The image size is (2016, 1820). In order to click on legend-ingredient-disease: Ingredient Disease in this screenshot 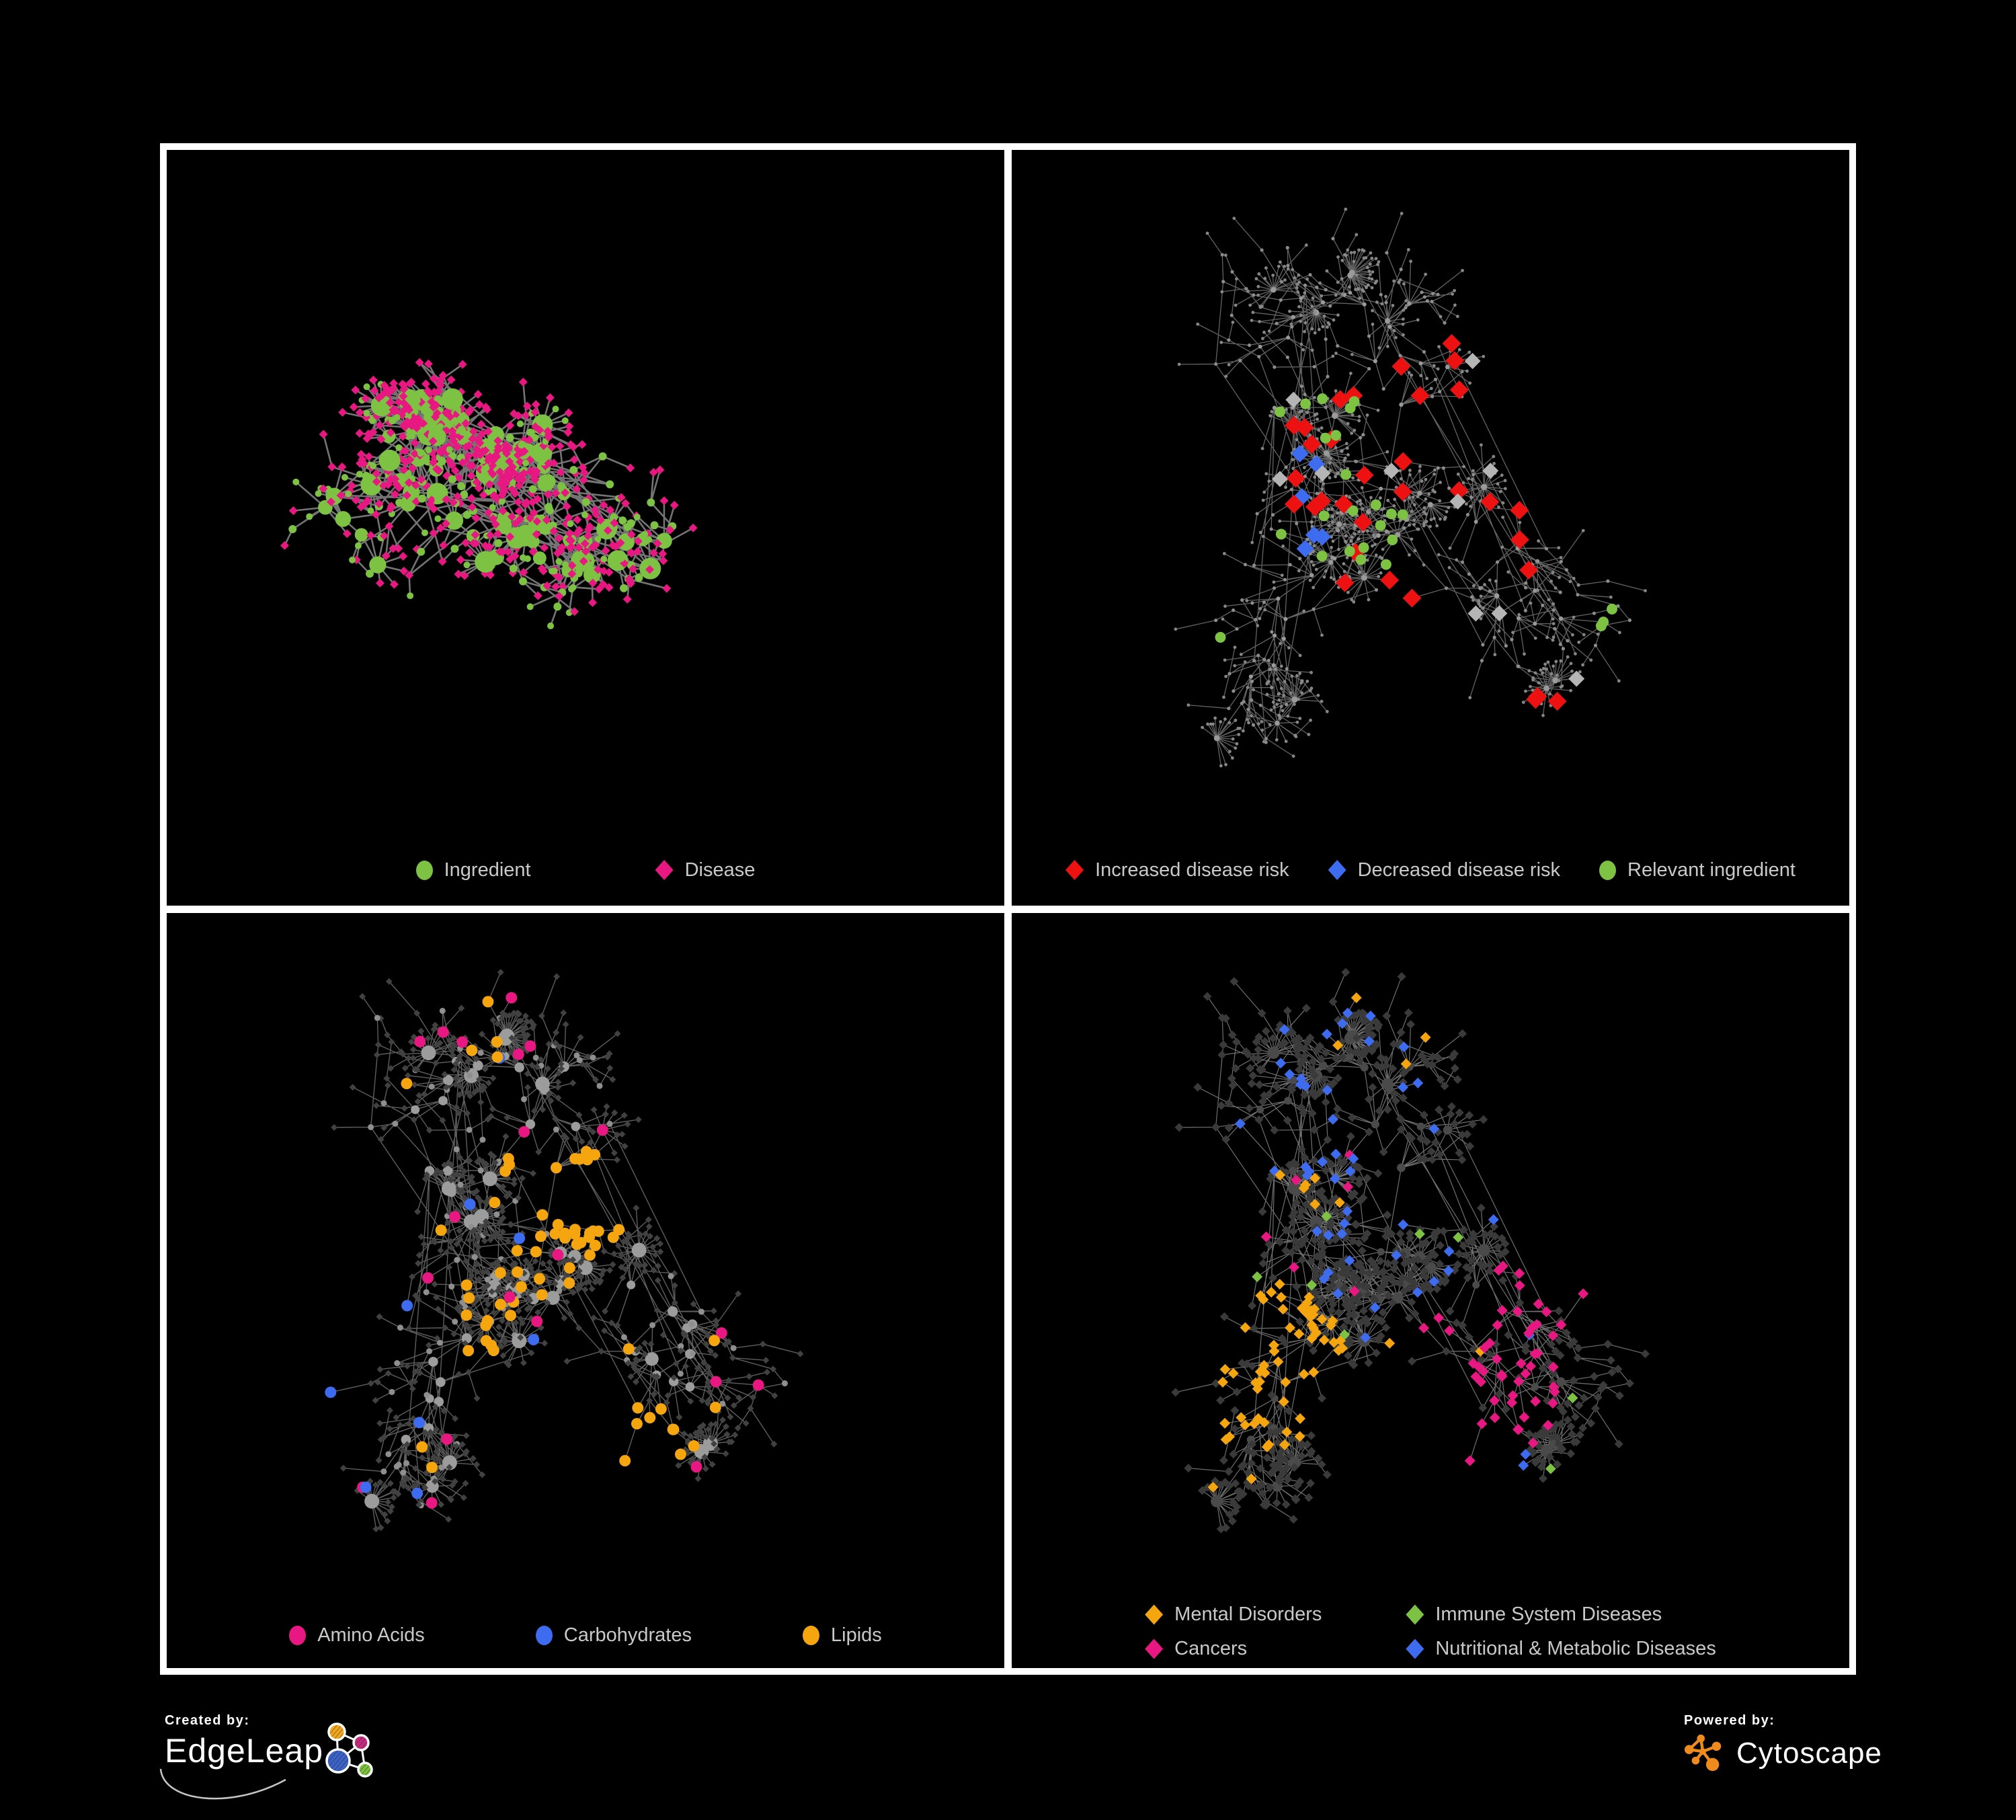, I will do `click(585, 870)`.